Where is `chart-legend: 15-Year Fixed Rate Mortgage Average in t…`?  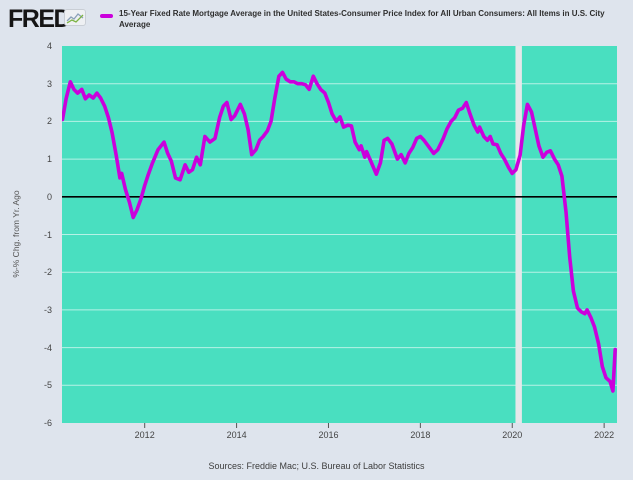
chart-legend: 15-Year Fixed Rate Mortgage Average in t… is located at coordinates (362, 19).